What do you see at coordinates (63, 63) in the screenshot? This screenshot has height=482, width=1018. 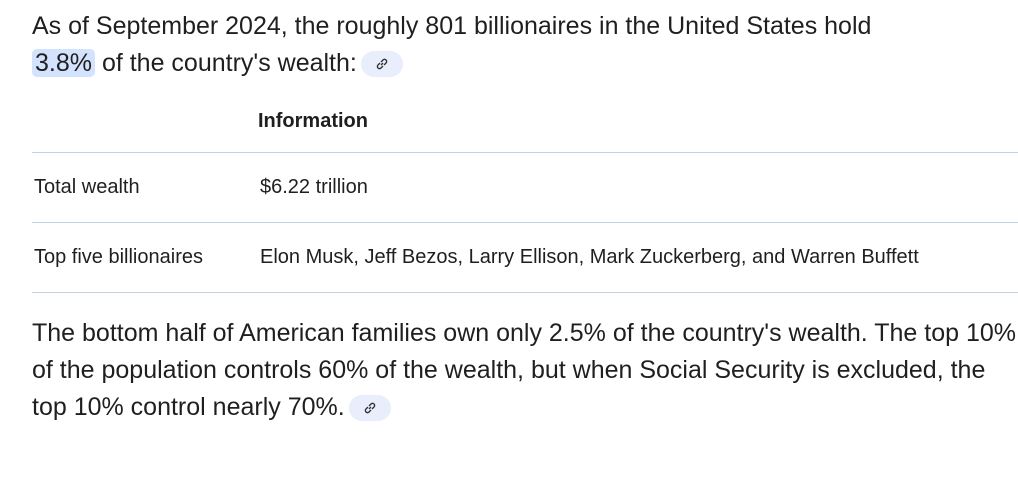 I see `highlight: 3.8%` at bounding box center [63, 63].